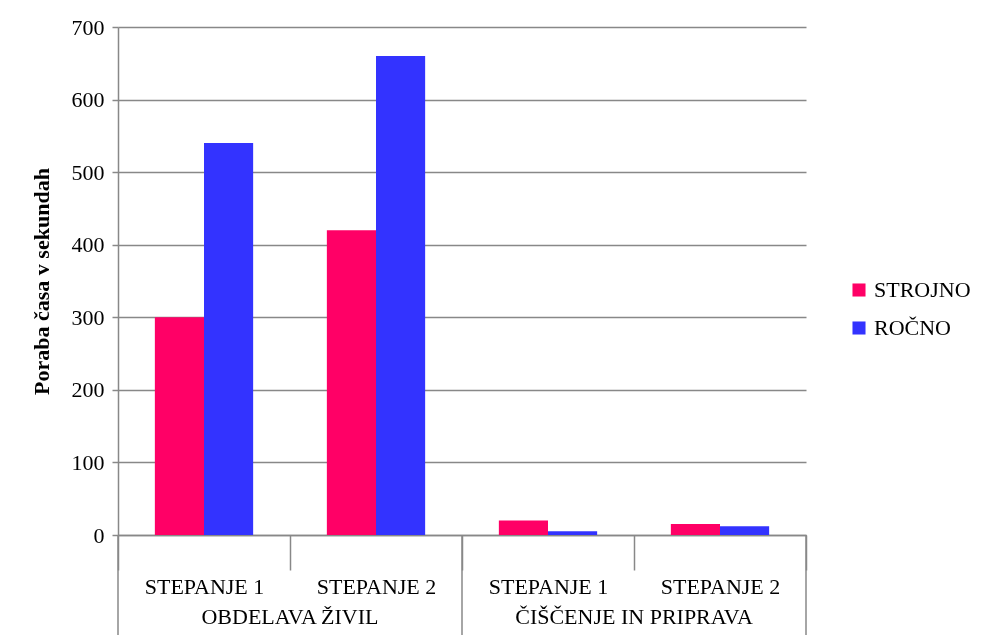 Image resolution: width=1003 pixels, height=635 pixels. What do you see at coordinates (88, 245) in the screenshot?
I see `y-tick-label: 400` at bounding box center [88, 245].